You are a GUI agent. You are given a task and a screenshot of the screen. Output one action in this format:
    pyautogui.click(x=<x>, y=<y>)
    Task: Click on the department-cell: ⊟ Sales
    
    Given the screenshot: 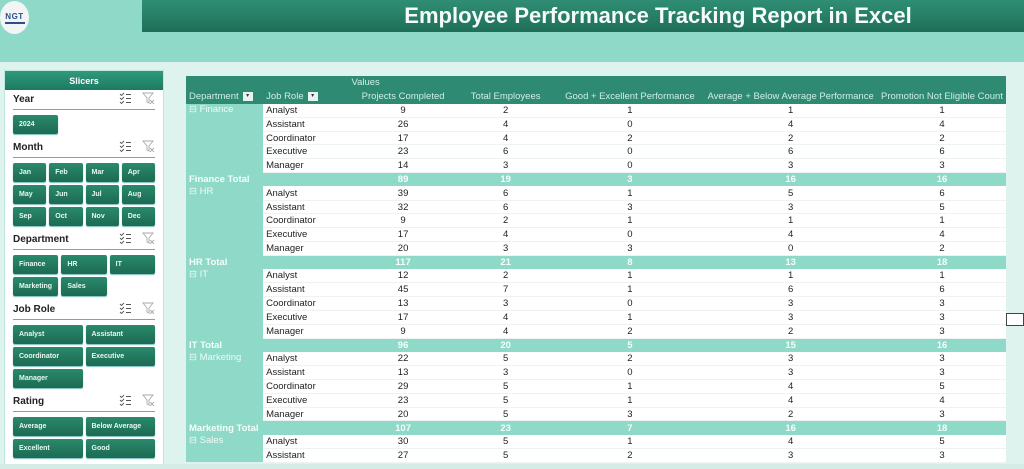 What is the action you would take?
    pyautogui.click(x=225, y=448)
    